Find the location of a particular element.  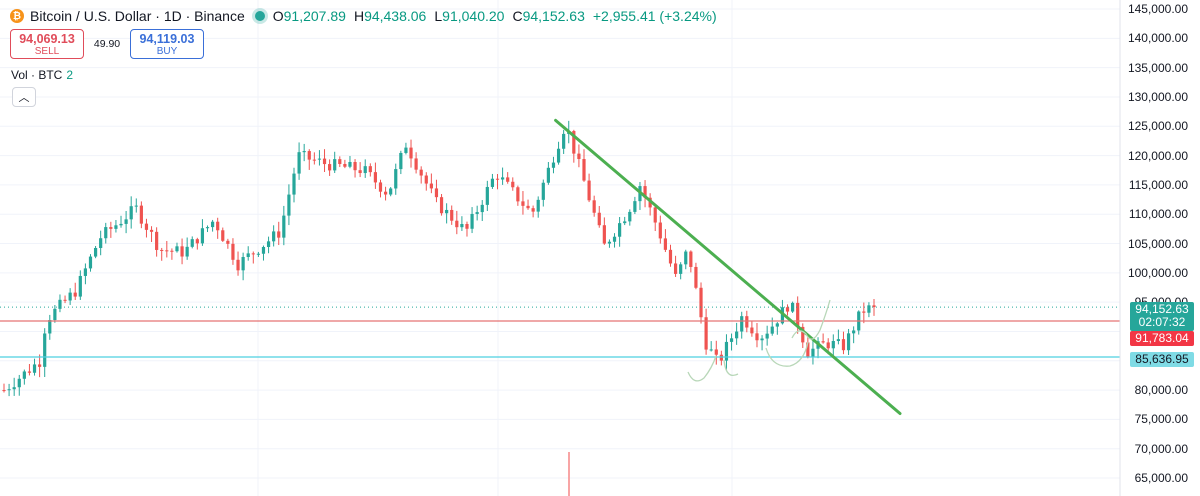

symbol-title: Bitcoin / U.S. Dollar · 1D · Binance is located at coordinates (137, 16).